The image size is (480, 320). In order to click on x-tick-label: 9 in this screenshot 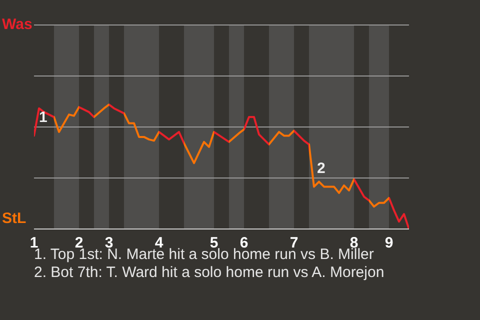, I will do `click(389, 243)`.